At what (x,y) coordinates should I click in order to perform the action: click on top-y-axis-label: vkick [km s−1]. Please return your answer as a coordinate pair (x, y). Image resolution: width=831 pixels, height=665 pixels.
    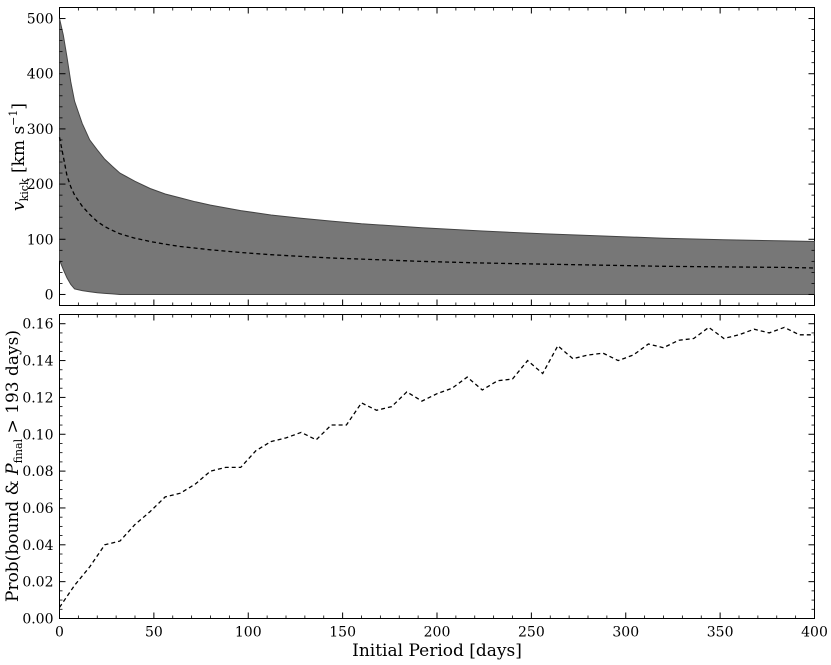
    Looking at the image, I should click on (19, 157).